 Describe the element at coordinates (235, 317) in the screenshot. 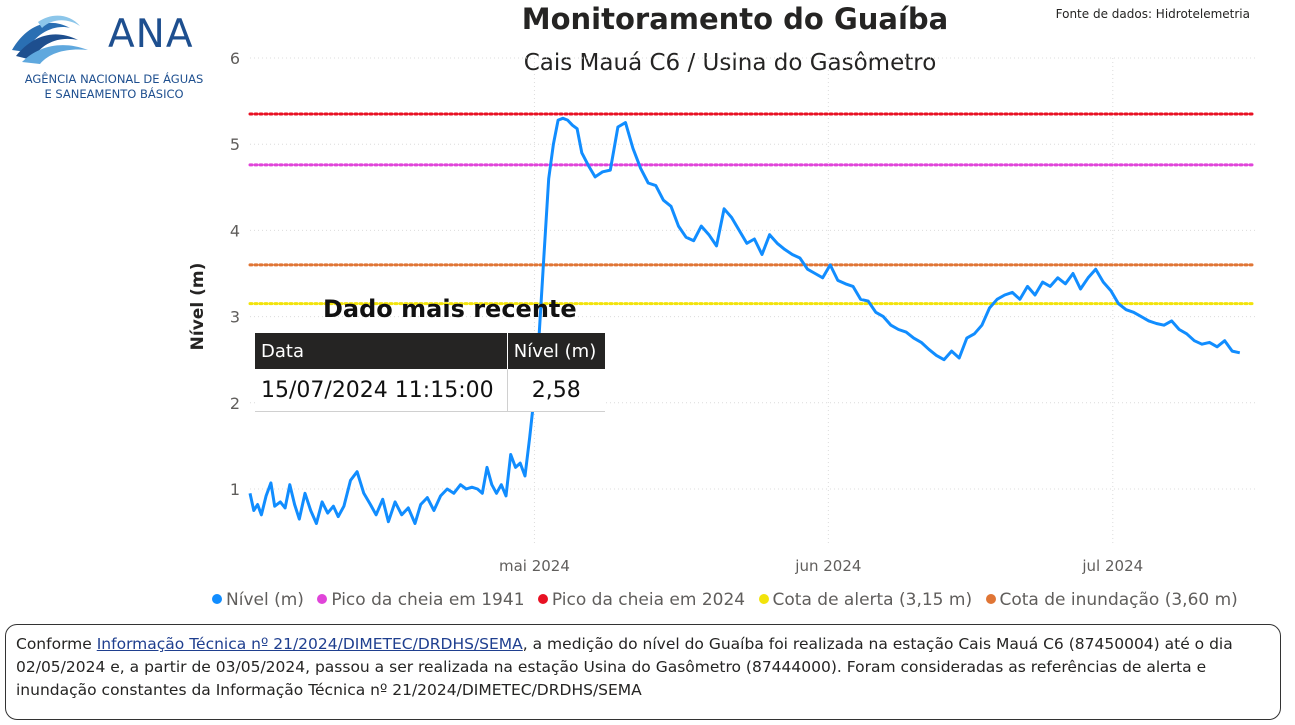

I see `y-tick-label: 3` at that location.